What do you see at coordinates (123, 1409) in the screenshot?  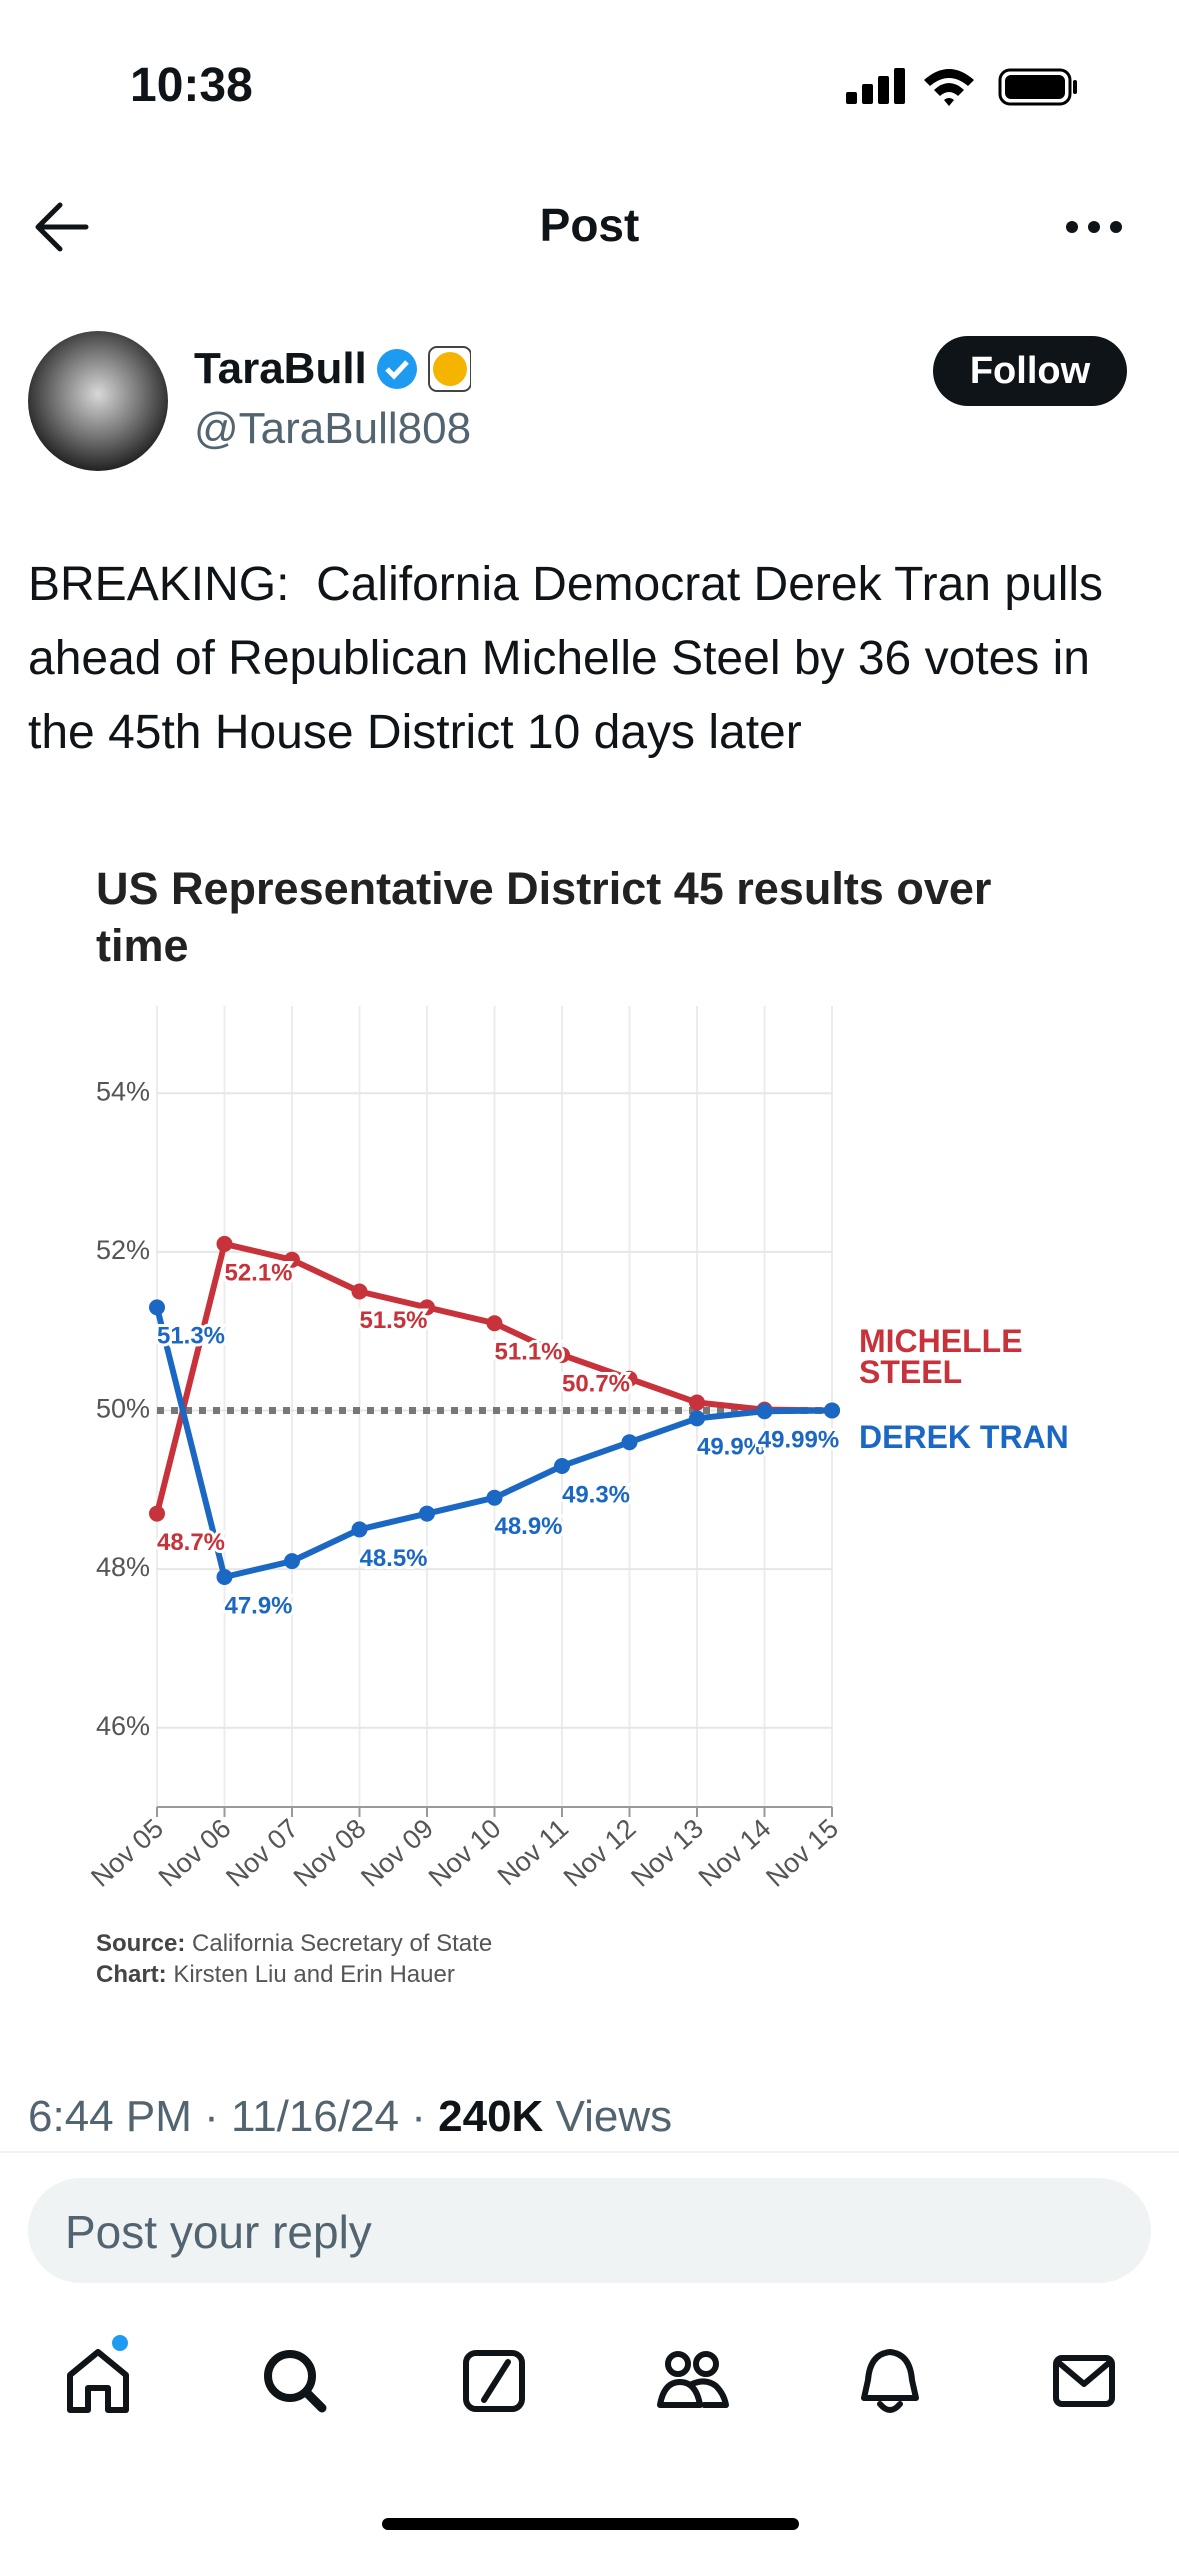 I see `y-tick-label: 50%` at bounding box center [123, 1409].